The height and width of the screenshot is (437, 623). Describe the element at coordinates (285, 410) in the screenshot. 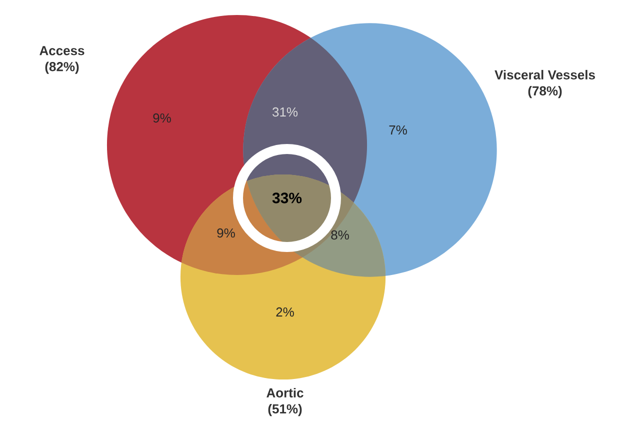

I see `data-label: (51%)` at that location.